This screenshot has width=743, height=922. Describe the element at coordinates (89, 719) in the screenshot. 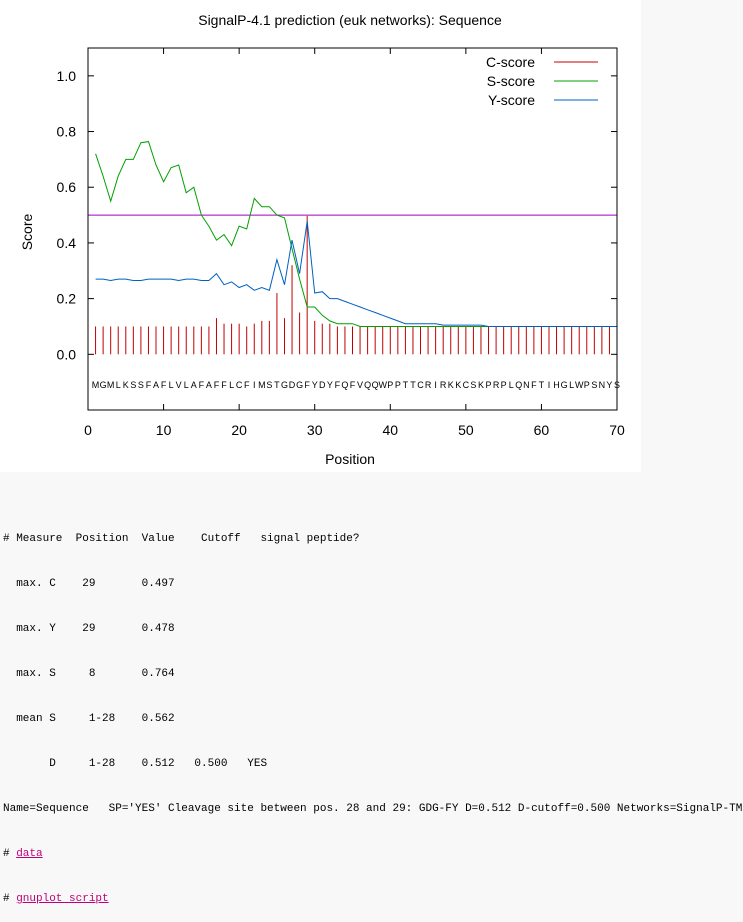

I see `result-row-mean-s: mean S 1-28 0.562` at that location.